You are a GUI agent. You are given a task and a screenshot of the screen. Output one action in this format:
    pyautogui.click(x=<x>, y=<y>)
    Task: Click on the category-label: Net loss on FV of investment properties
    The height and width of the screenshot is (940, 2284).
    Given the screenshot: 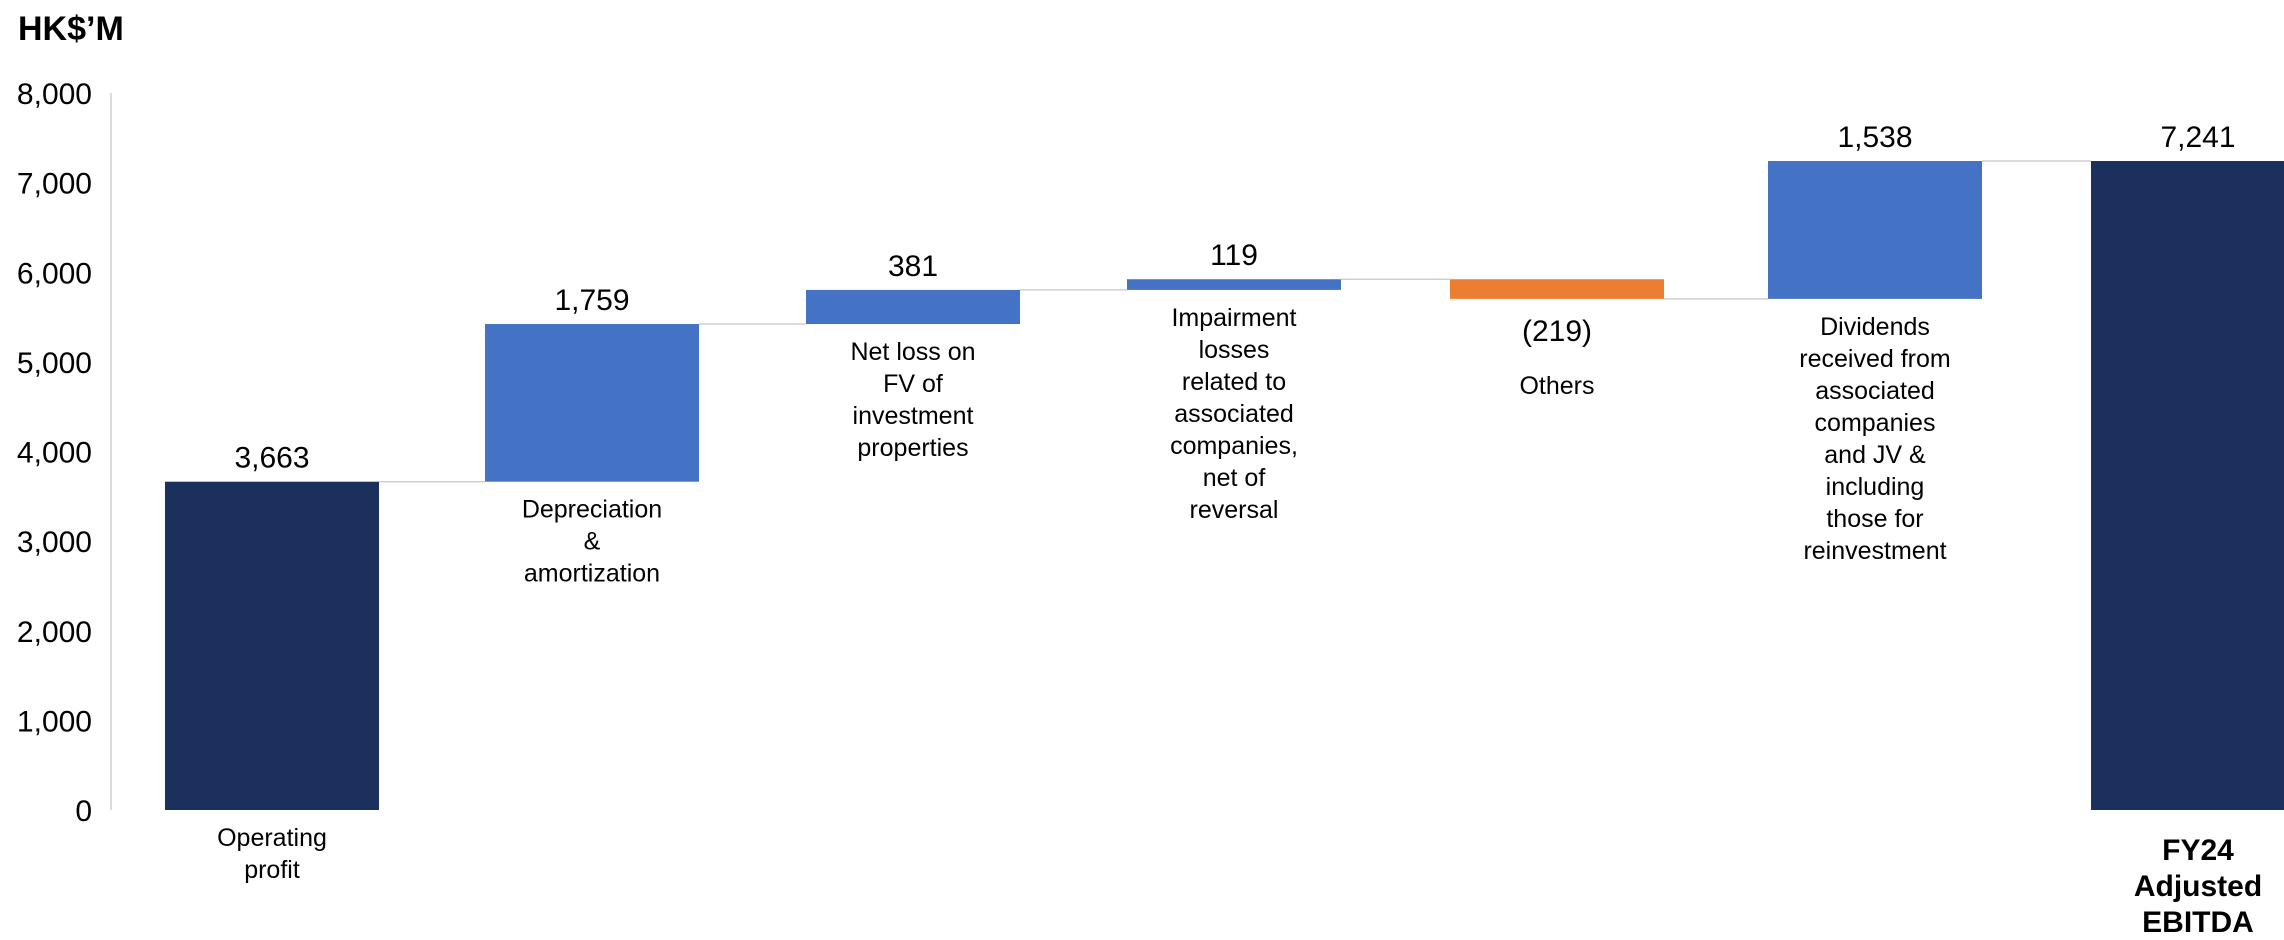 What is the action you would take?
    pyautogui.click(x=912, y=400)
    